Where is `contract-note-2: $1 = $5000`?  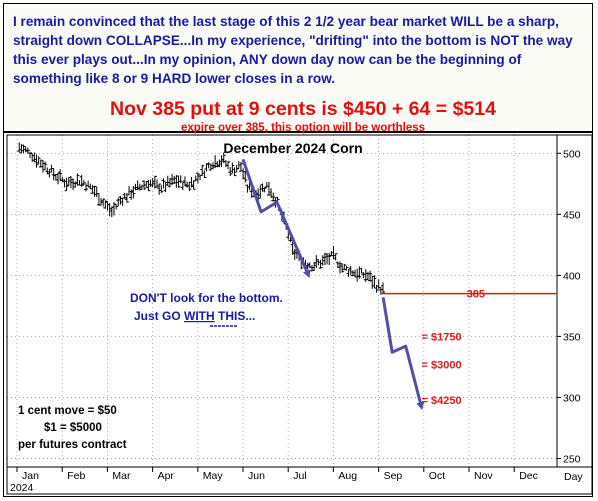
contract-note-2: $1 = $5000 is located at coordinates (73, 428).